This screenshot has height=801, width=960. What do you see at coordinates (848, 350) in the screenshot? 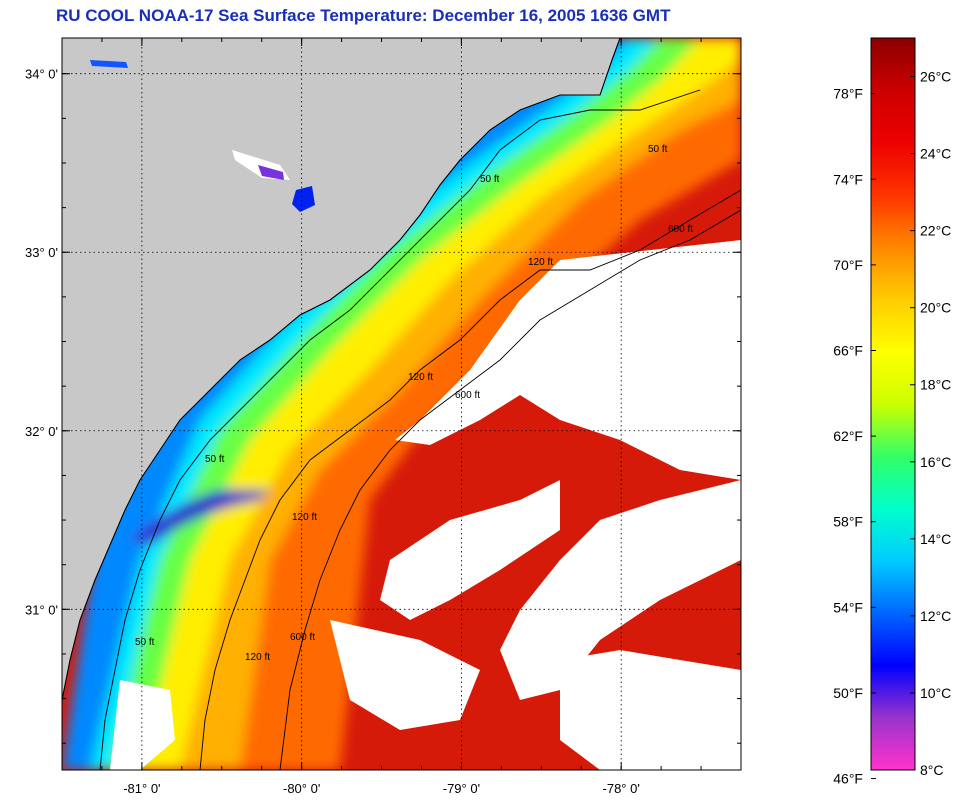
I see `fahrenheit-label: 66°F` at bounding box center [848, 350].